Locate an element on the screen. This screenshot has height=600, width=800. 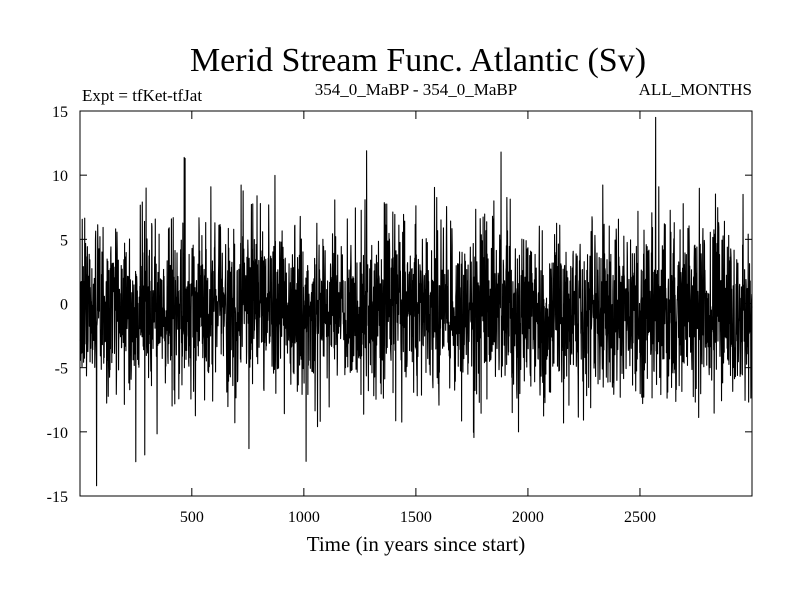
y-tick-label: 10 is located at coordinates (60, 176).